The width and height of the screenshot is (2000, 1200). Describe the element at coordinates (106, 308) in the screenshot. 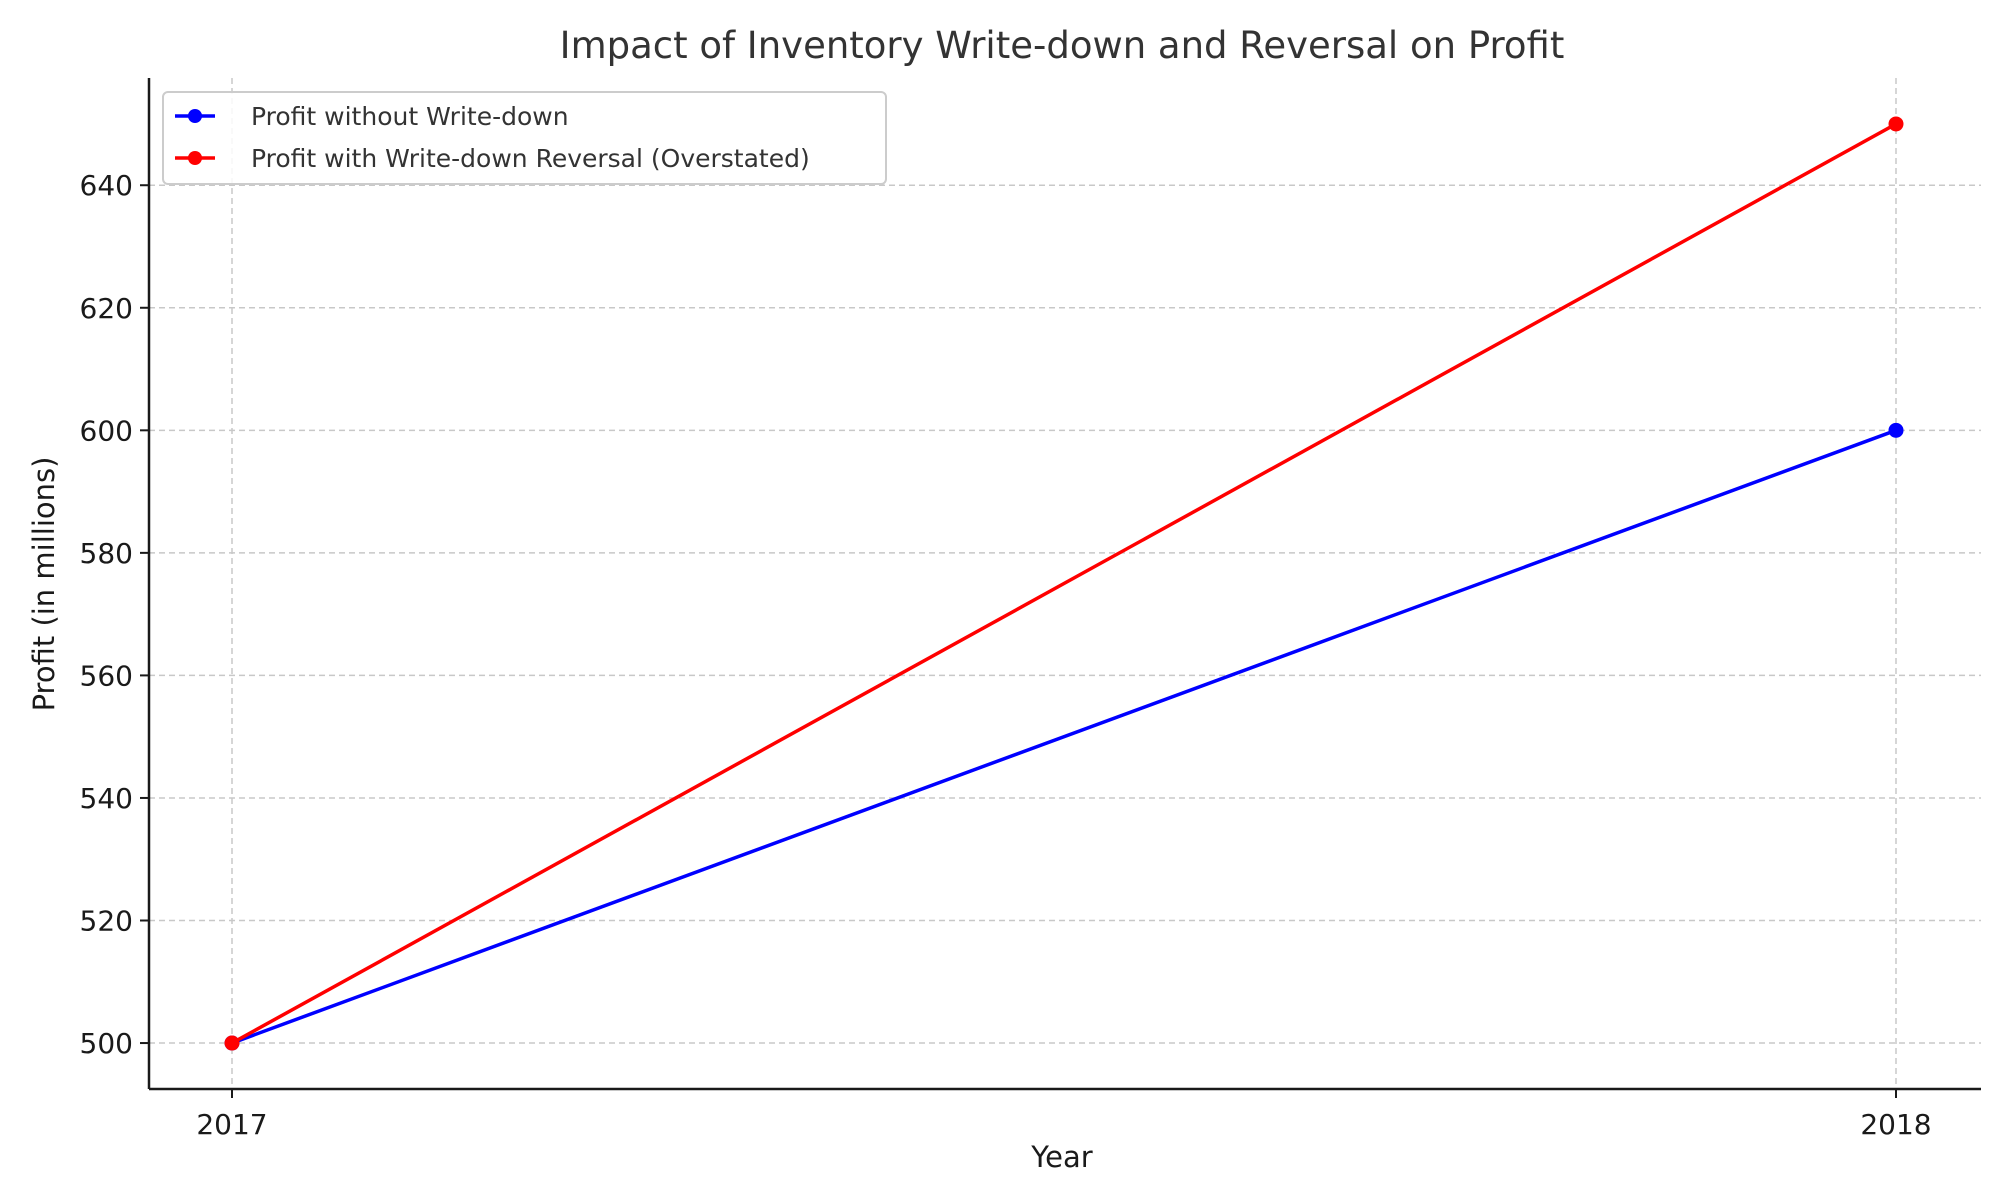

I see `y-tick-label: 620` at that location.